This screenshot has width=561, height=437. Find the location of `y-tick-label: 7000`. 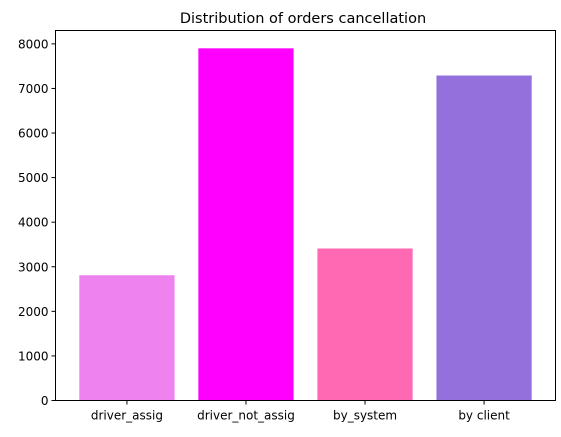

y-tick-label: 7000 is located at coordinates (33, 89).